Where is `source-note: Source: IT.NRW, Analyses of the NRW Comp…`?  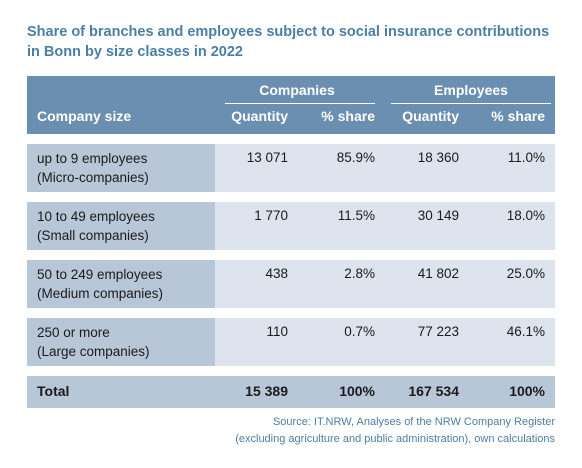 source-note: Source: IT.NRW, Analyses of the NRW Comp… is located at coordinates (395, 431).